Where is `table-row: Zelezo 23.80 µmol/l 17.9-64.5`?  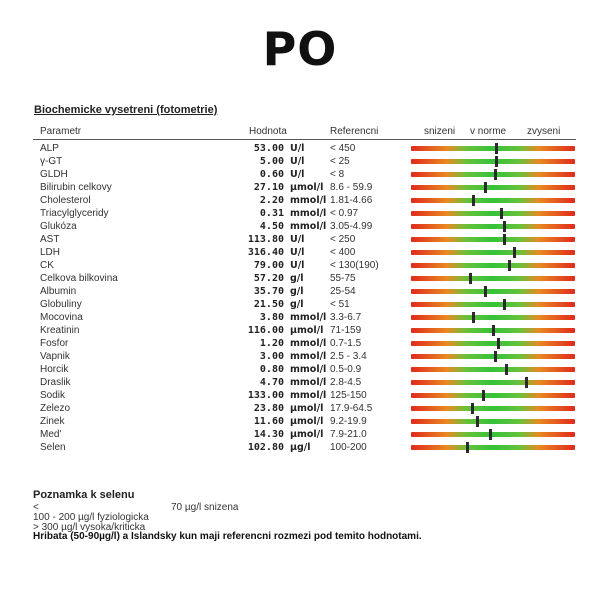 table-row: Zelezo 23.80 µmol/l 17.9-64.5 is located at coordinates (300, 408).